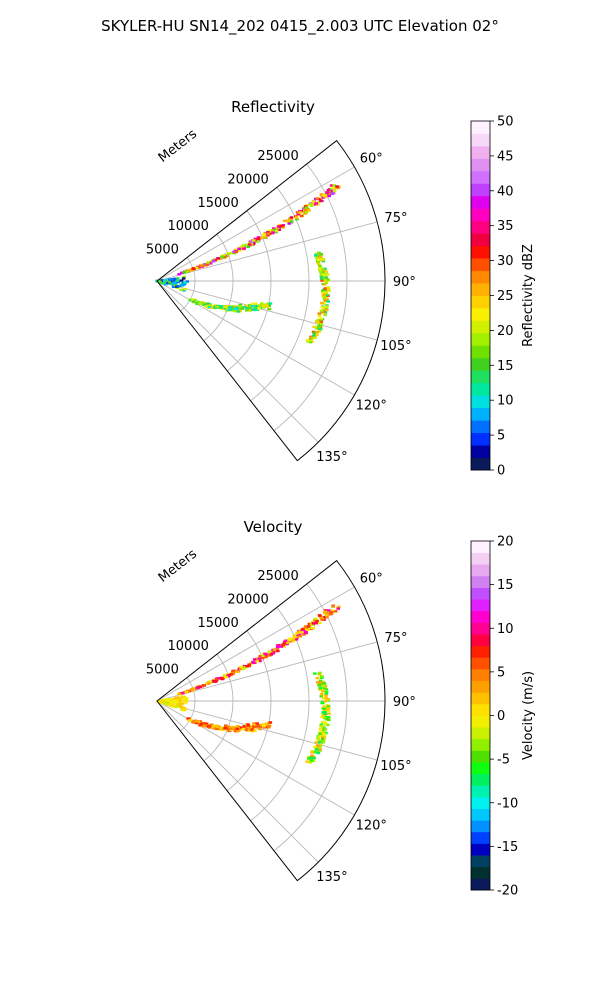 Image resolution: width=600 pixels, height=1000 pixels. Describe the element at coordinates (528, 295) in the screenshot. I see `colorbar-label: Reflectivity dBZ` at that location.